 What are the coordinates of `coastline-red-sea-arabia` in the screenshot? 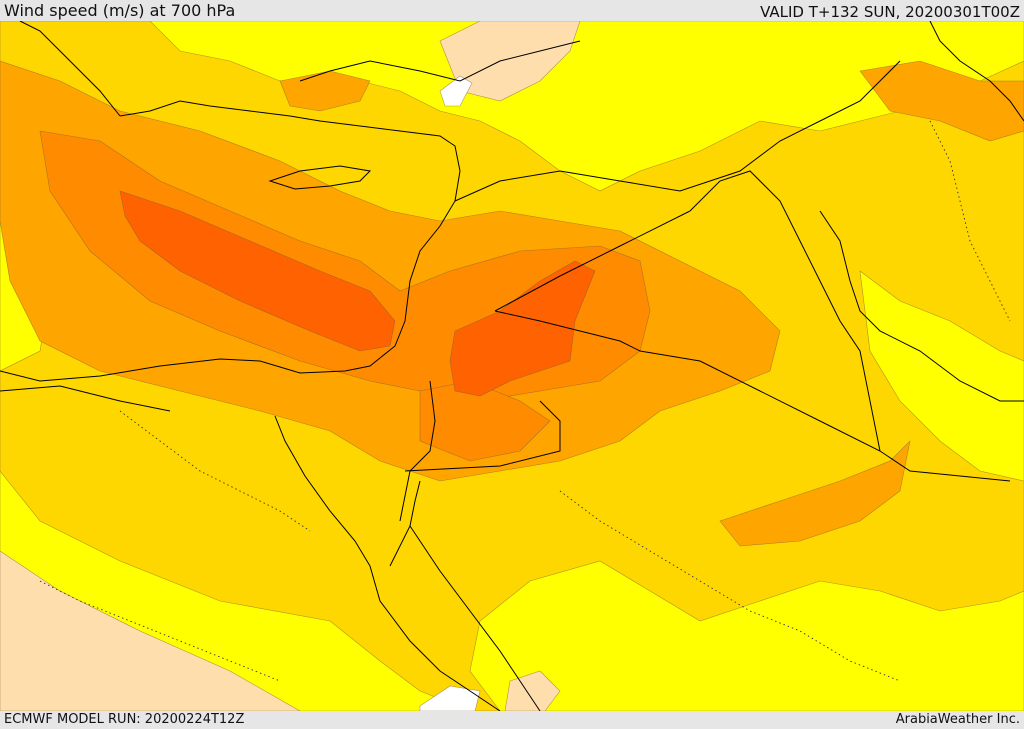 It's located at (475, 618).